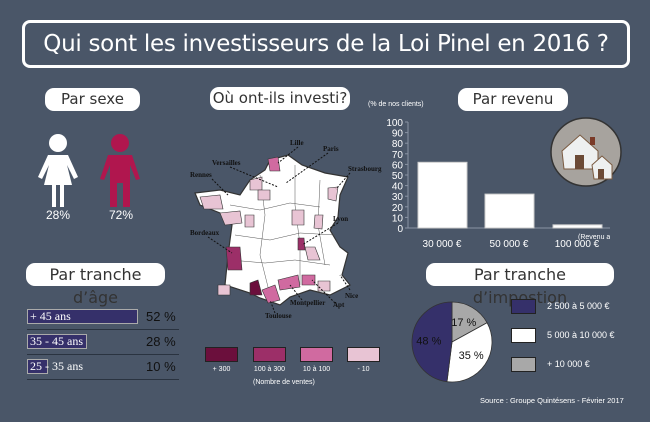  Describe the element at coordinates (398, 144) in the screenshot. I see `y-tick-label: 80` at that location.